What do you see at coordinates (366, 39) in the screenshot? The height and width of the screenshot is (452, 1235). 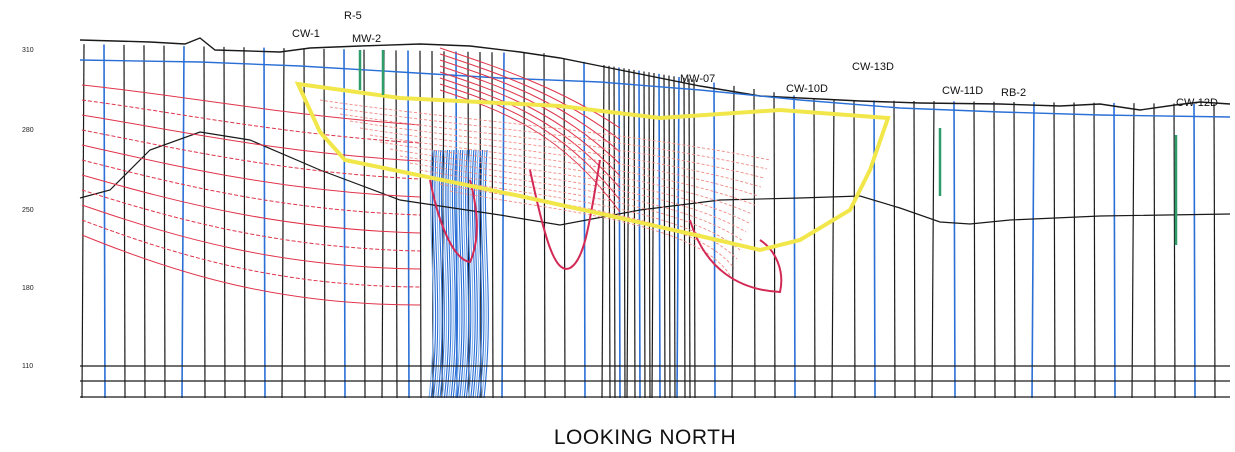 I see `well-label-mw2: MW-2` at bounding box center [366, 39].